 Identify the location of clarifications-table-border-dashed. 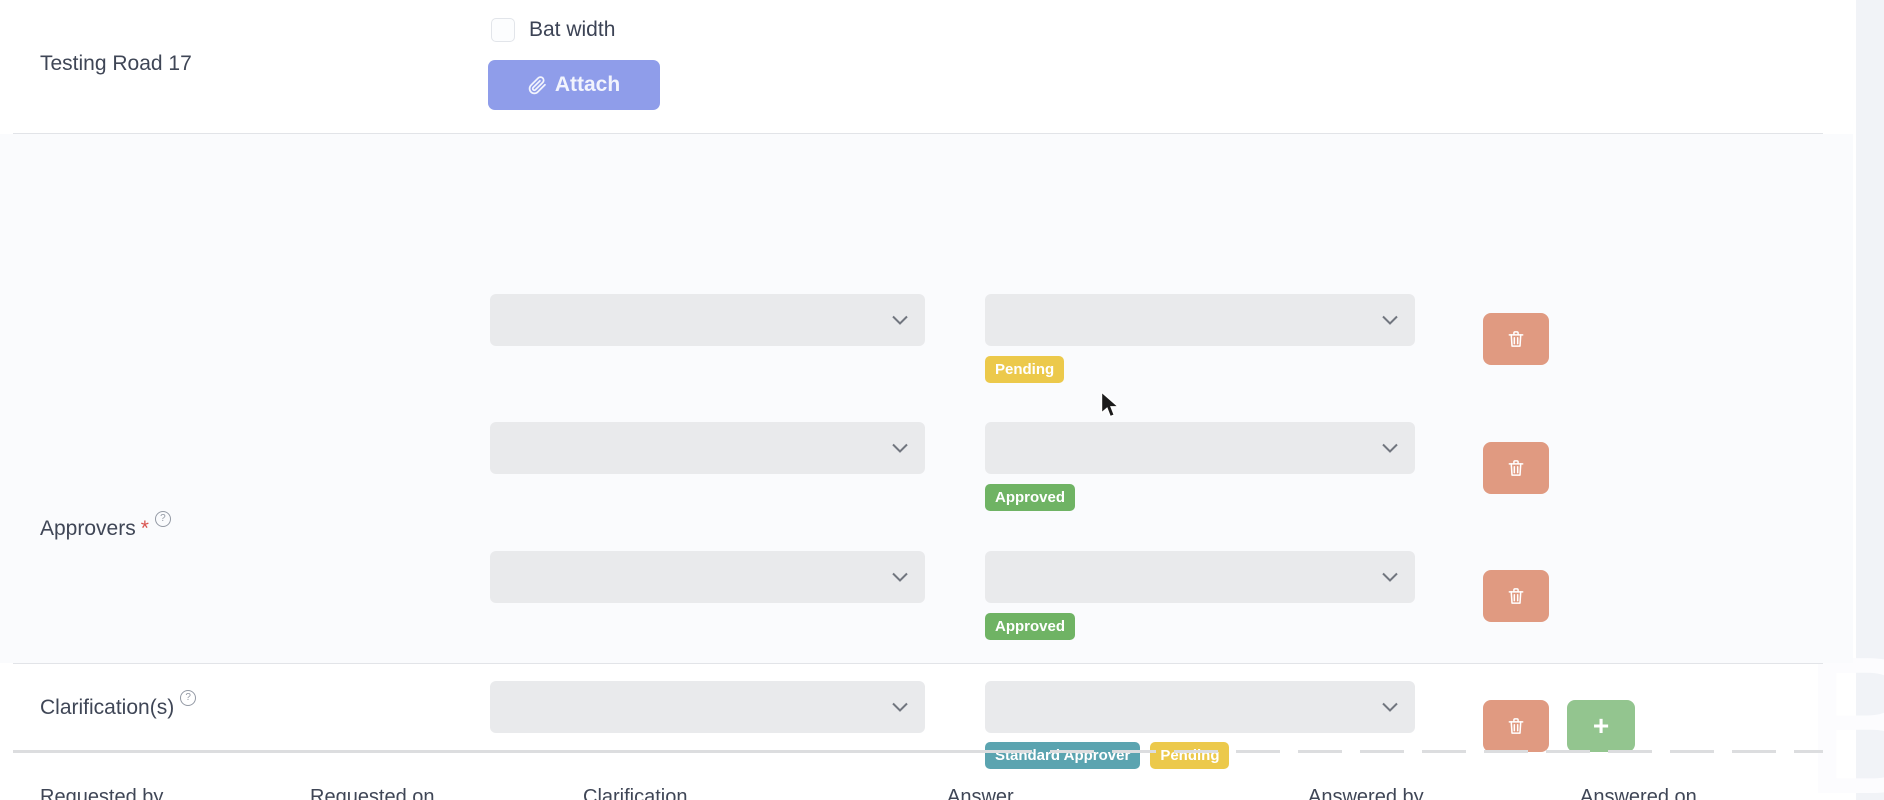
(1405, 751).